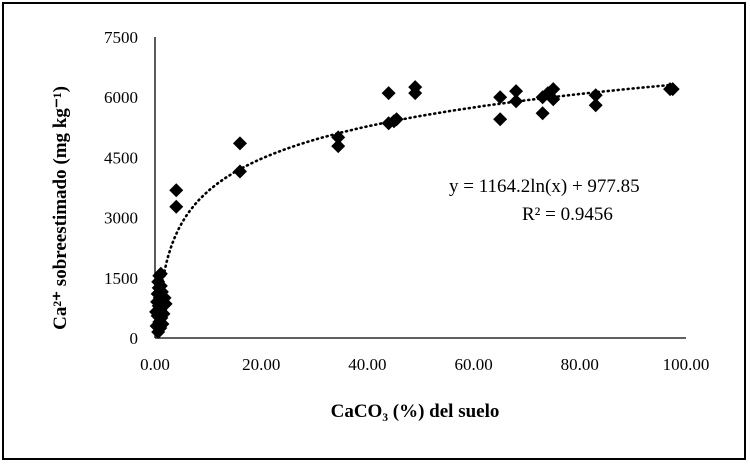  I want to click on y-tick-label: 7500, so click(121, 37).